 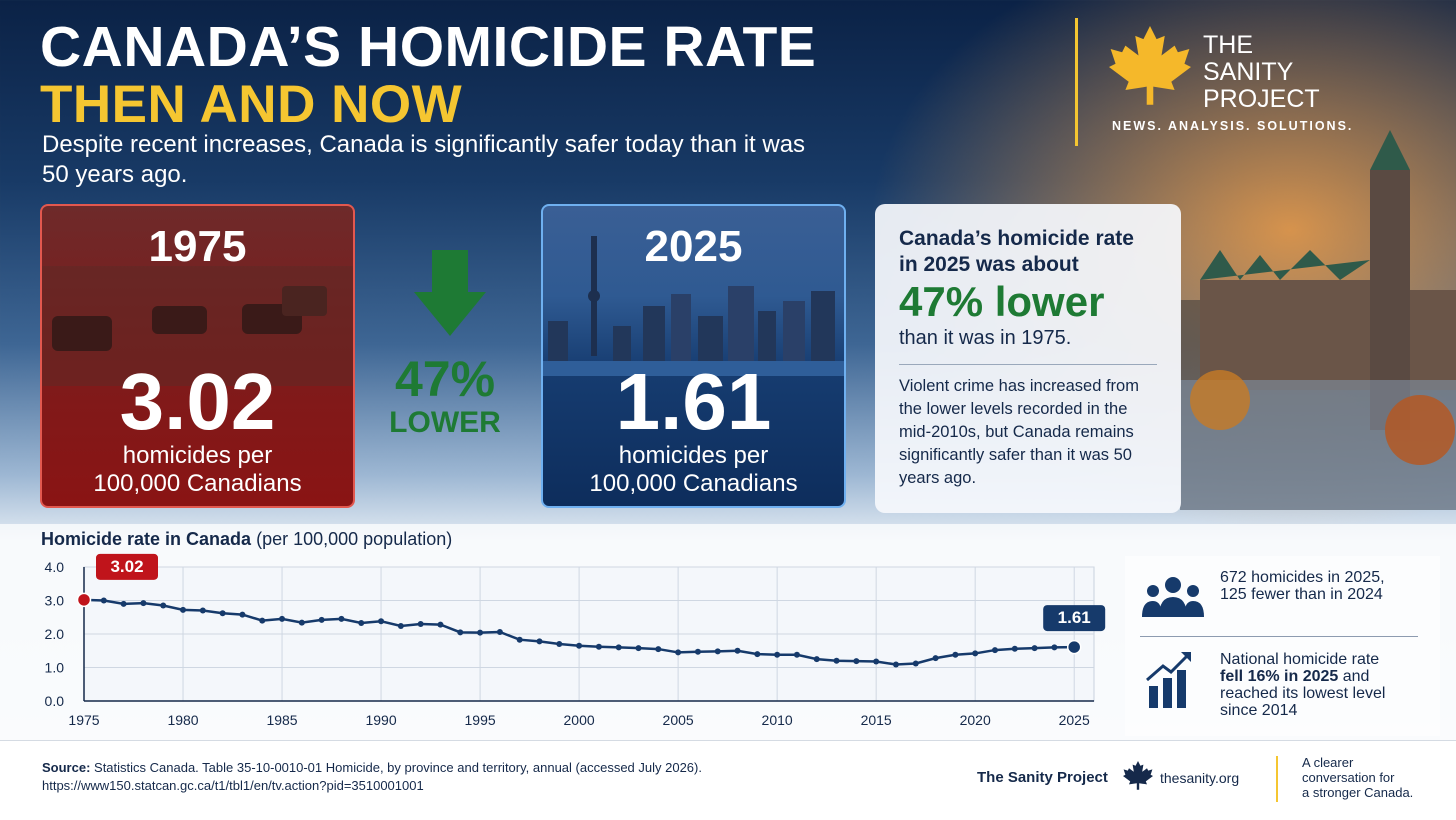 What do you see at coordinates (693, 306) in the screenshot?
I see `skyline-illustration` at bounding box center [693, 306].